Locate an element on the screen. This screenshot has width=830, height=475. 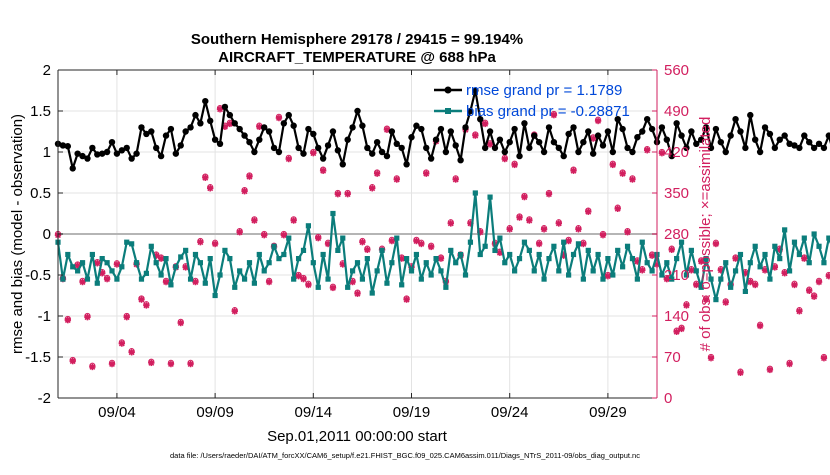
y-right-tick-label: 280 is located at coordinates (676, 234).